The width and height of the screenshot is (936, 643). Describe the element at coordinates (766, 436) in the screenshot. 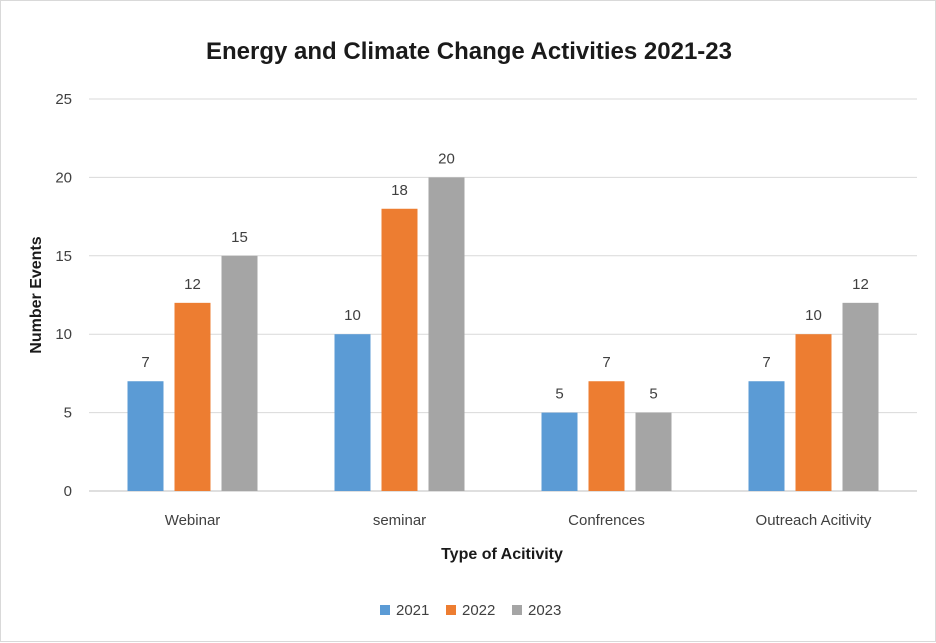

I see `bar-2021-outreach-acitivity` at that location.